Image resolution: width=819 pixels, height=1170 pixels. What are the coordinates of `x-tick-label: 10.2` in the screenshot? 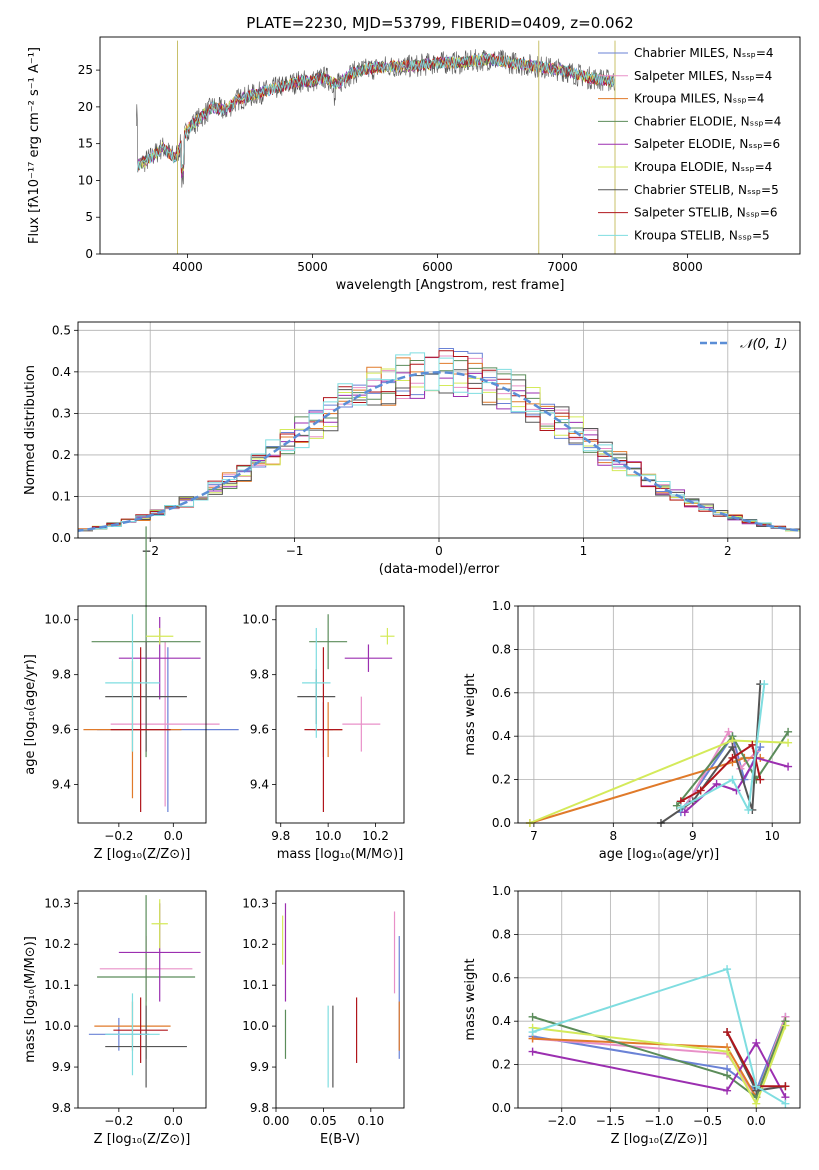 It's located at (375, 836).